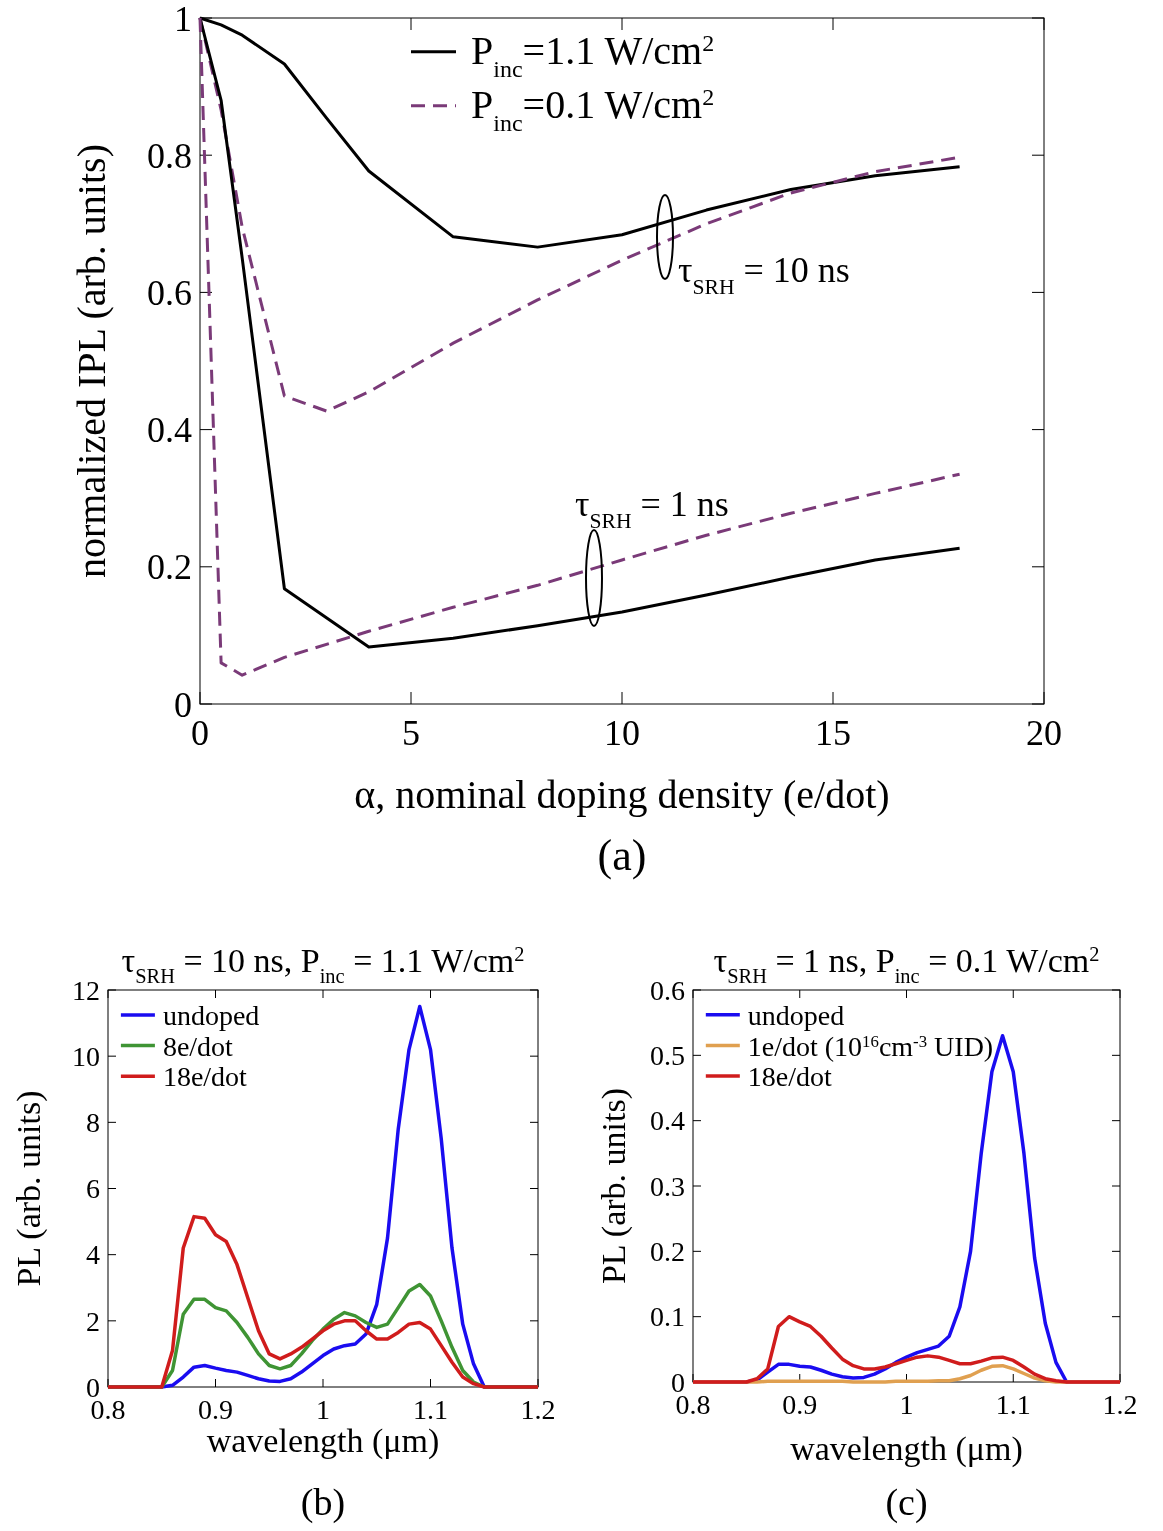  What do you see at coordinates (667, 1186) in the screenshot?
I see `y-tick-label: 0.3` at bounding box center [667, 1186].